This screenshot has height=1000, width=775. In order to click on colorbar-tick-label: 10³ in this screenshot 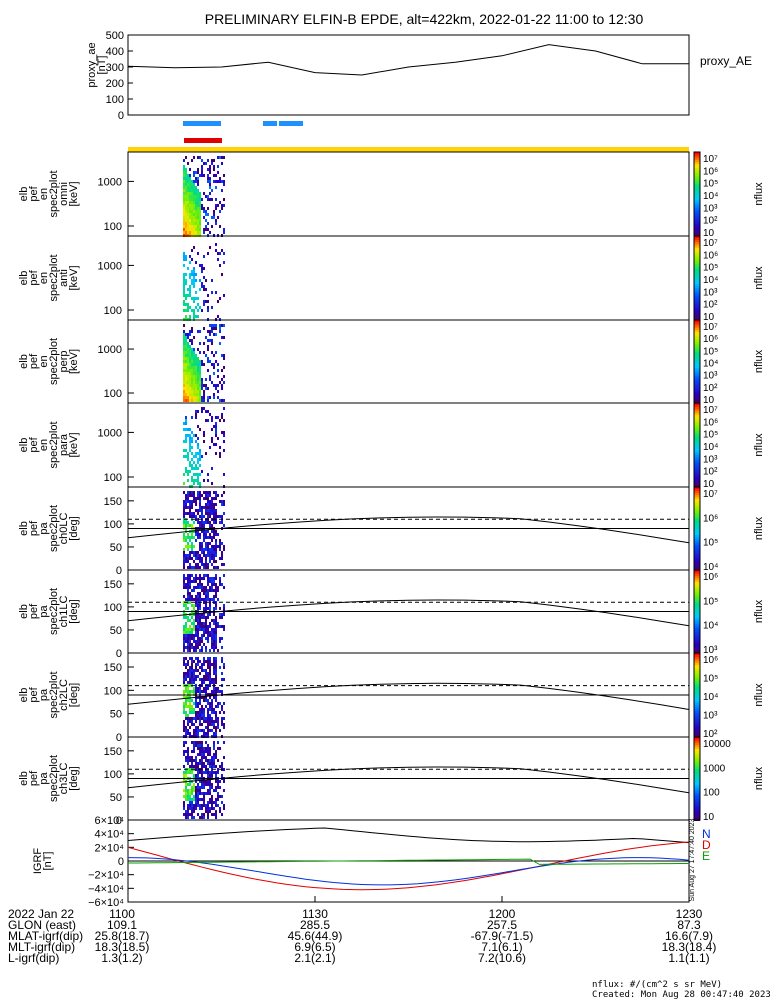, I will do `click(710, 459)`.